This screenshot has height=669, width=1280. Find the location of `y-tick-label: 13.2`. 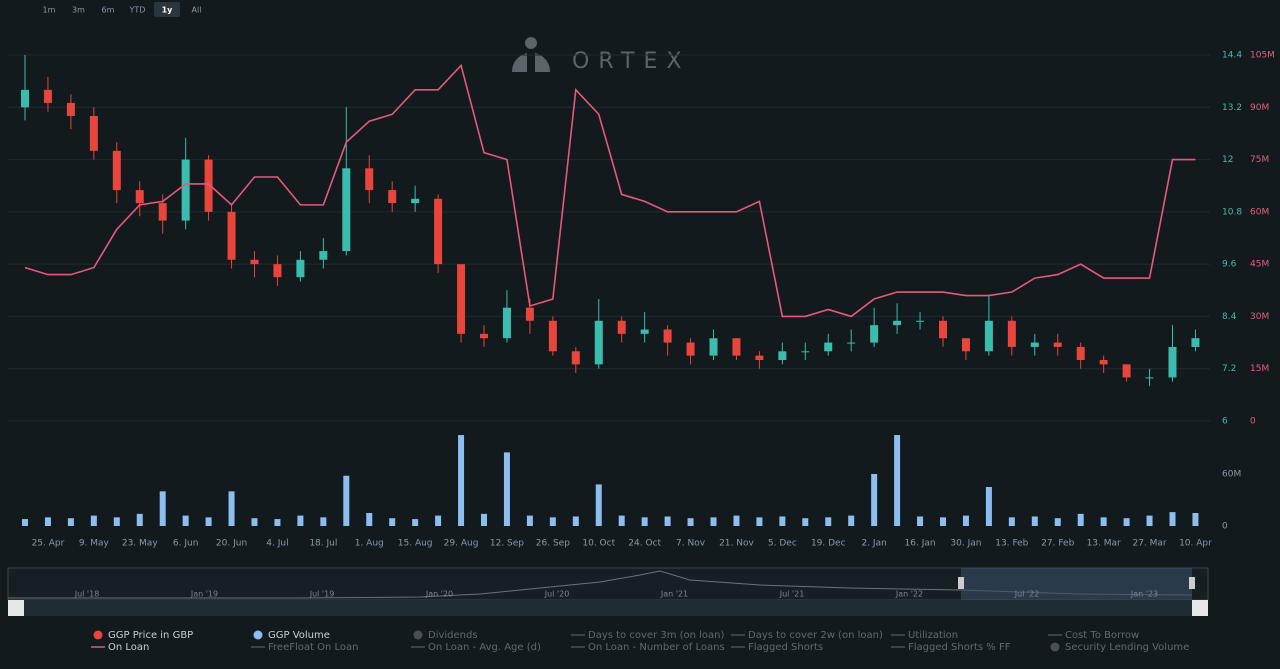

y-tick-label: 13.2 is located at coordinates (1232, 108).